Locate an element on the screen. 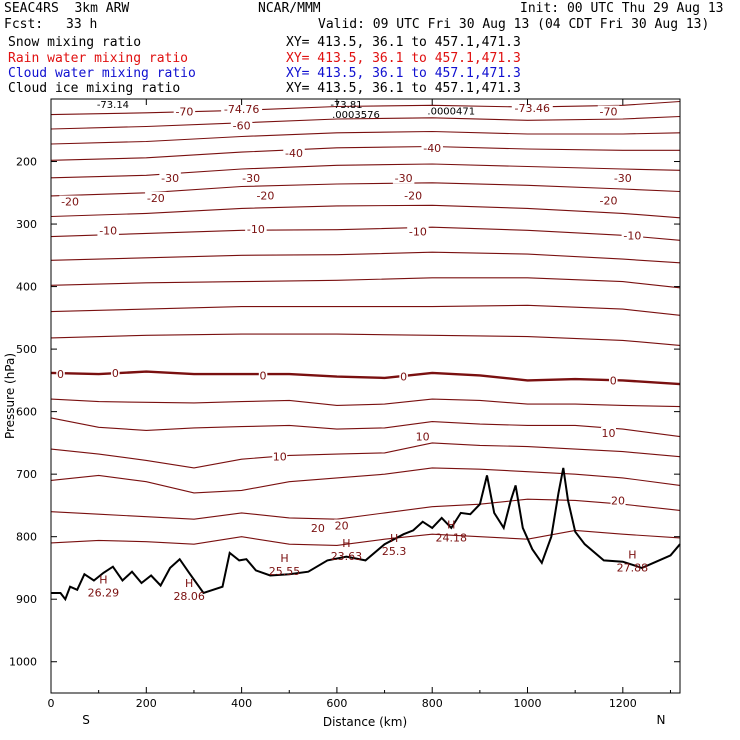 This screenshot has height=740, width=740. contour-label: -60 is located at coordinates (242, 125).